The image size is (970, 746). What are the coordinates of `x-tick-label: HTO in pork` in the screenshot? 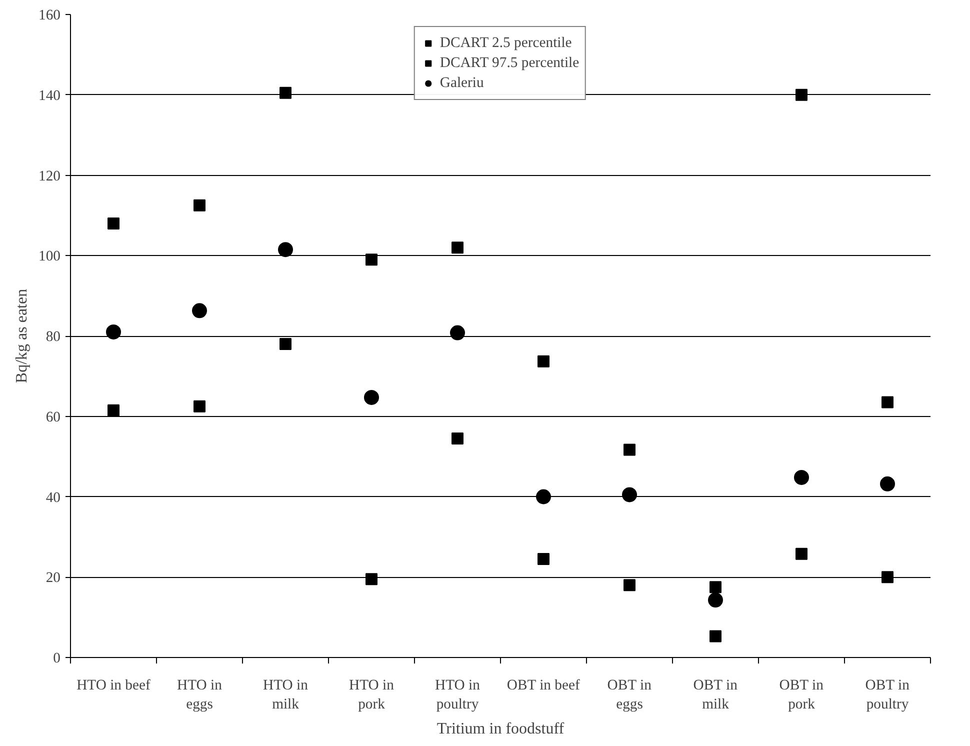 It's located at (372, 695).